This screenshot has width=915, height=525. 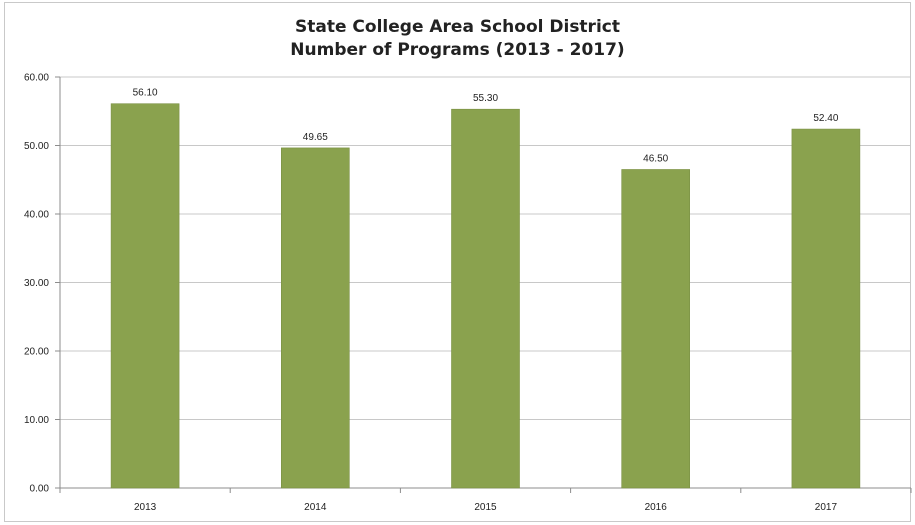 What do you see at coordinates (36, 78) in the screenshot?
I see `y-tick-label: 60.00` at bounding box center [36, 78].